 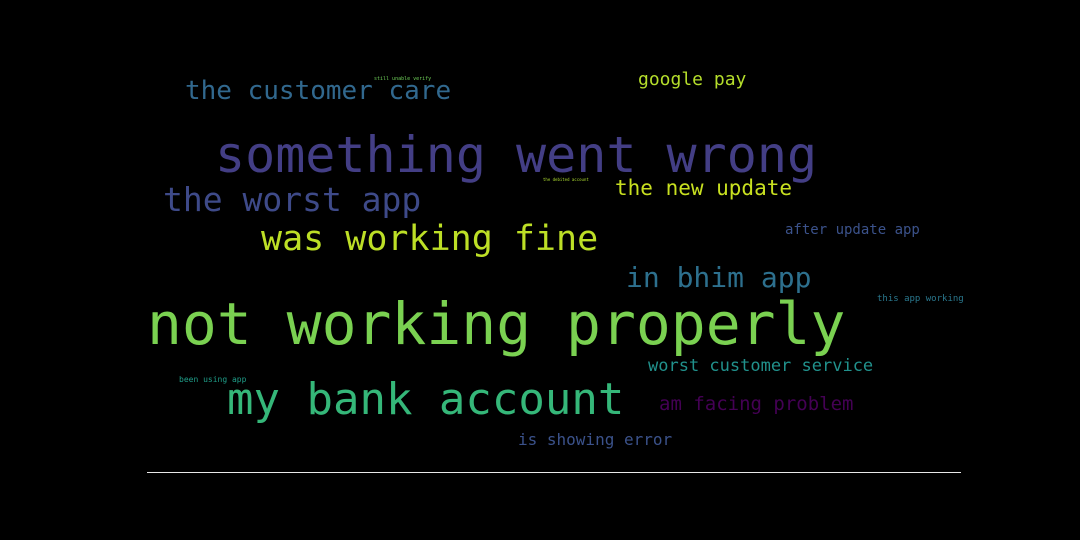 What do you see at coordinates (213, 379) in the screenshot?
I see `phrase-been-using-app: been using app` at bounding box center [213, 379].